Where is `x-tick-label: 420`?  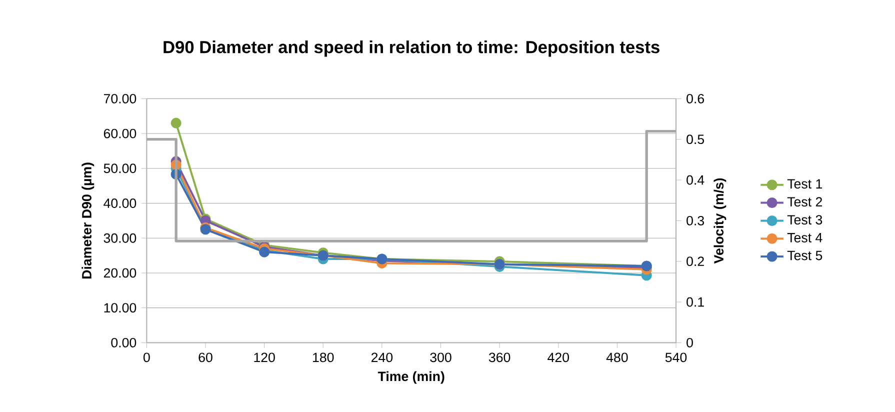 x-tick-label: 420 is located at coordinates (558, 357).